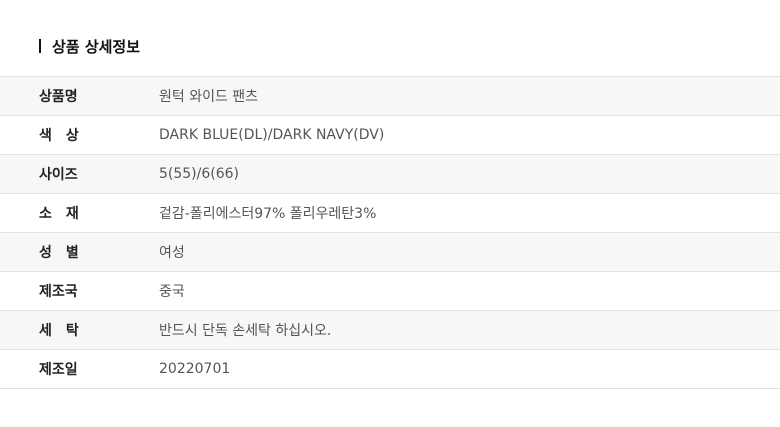 This screenshot has width=780, height=427. I want to click on section-title: 상품 상세정보, so click(89, 46).